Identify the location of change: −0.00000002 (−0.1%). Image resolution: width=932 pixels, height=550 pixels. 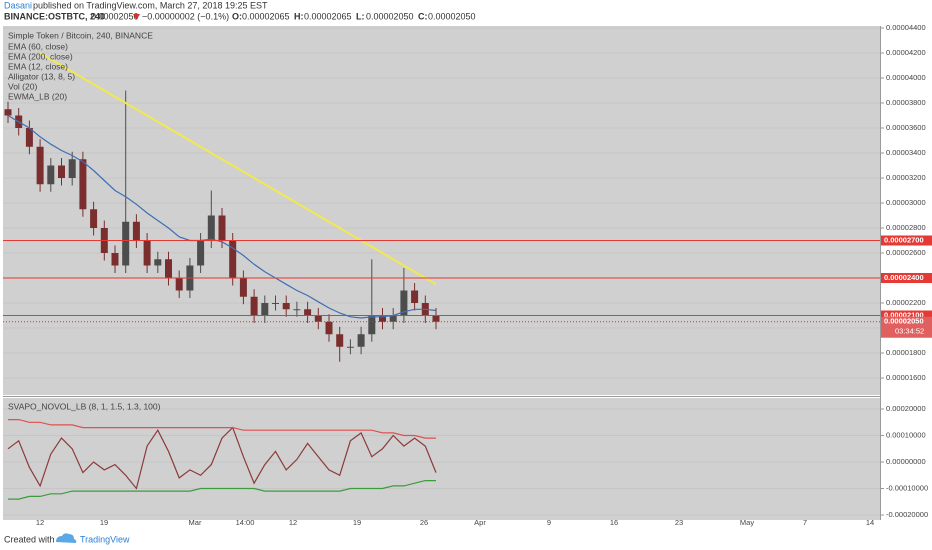
(185, 16).